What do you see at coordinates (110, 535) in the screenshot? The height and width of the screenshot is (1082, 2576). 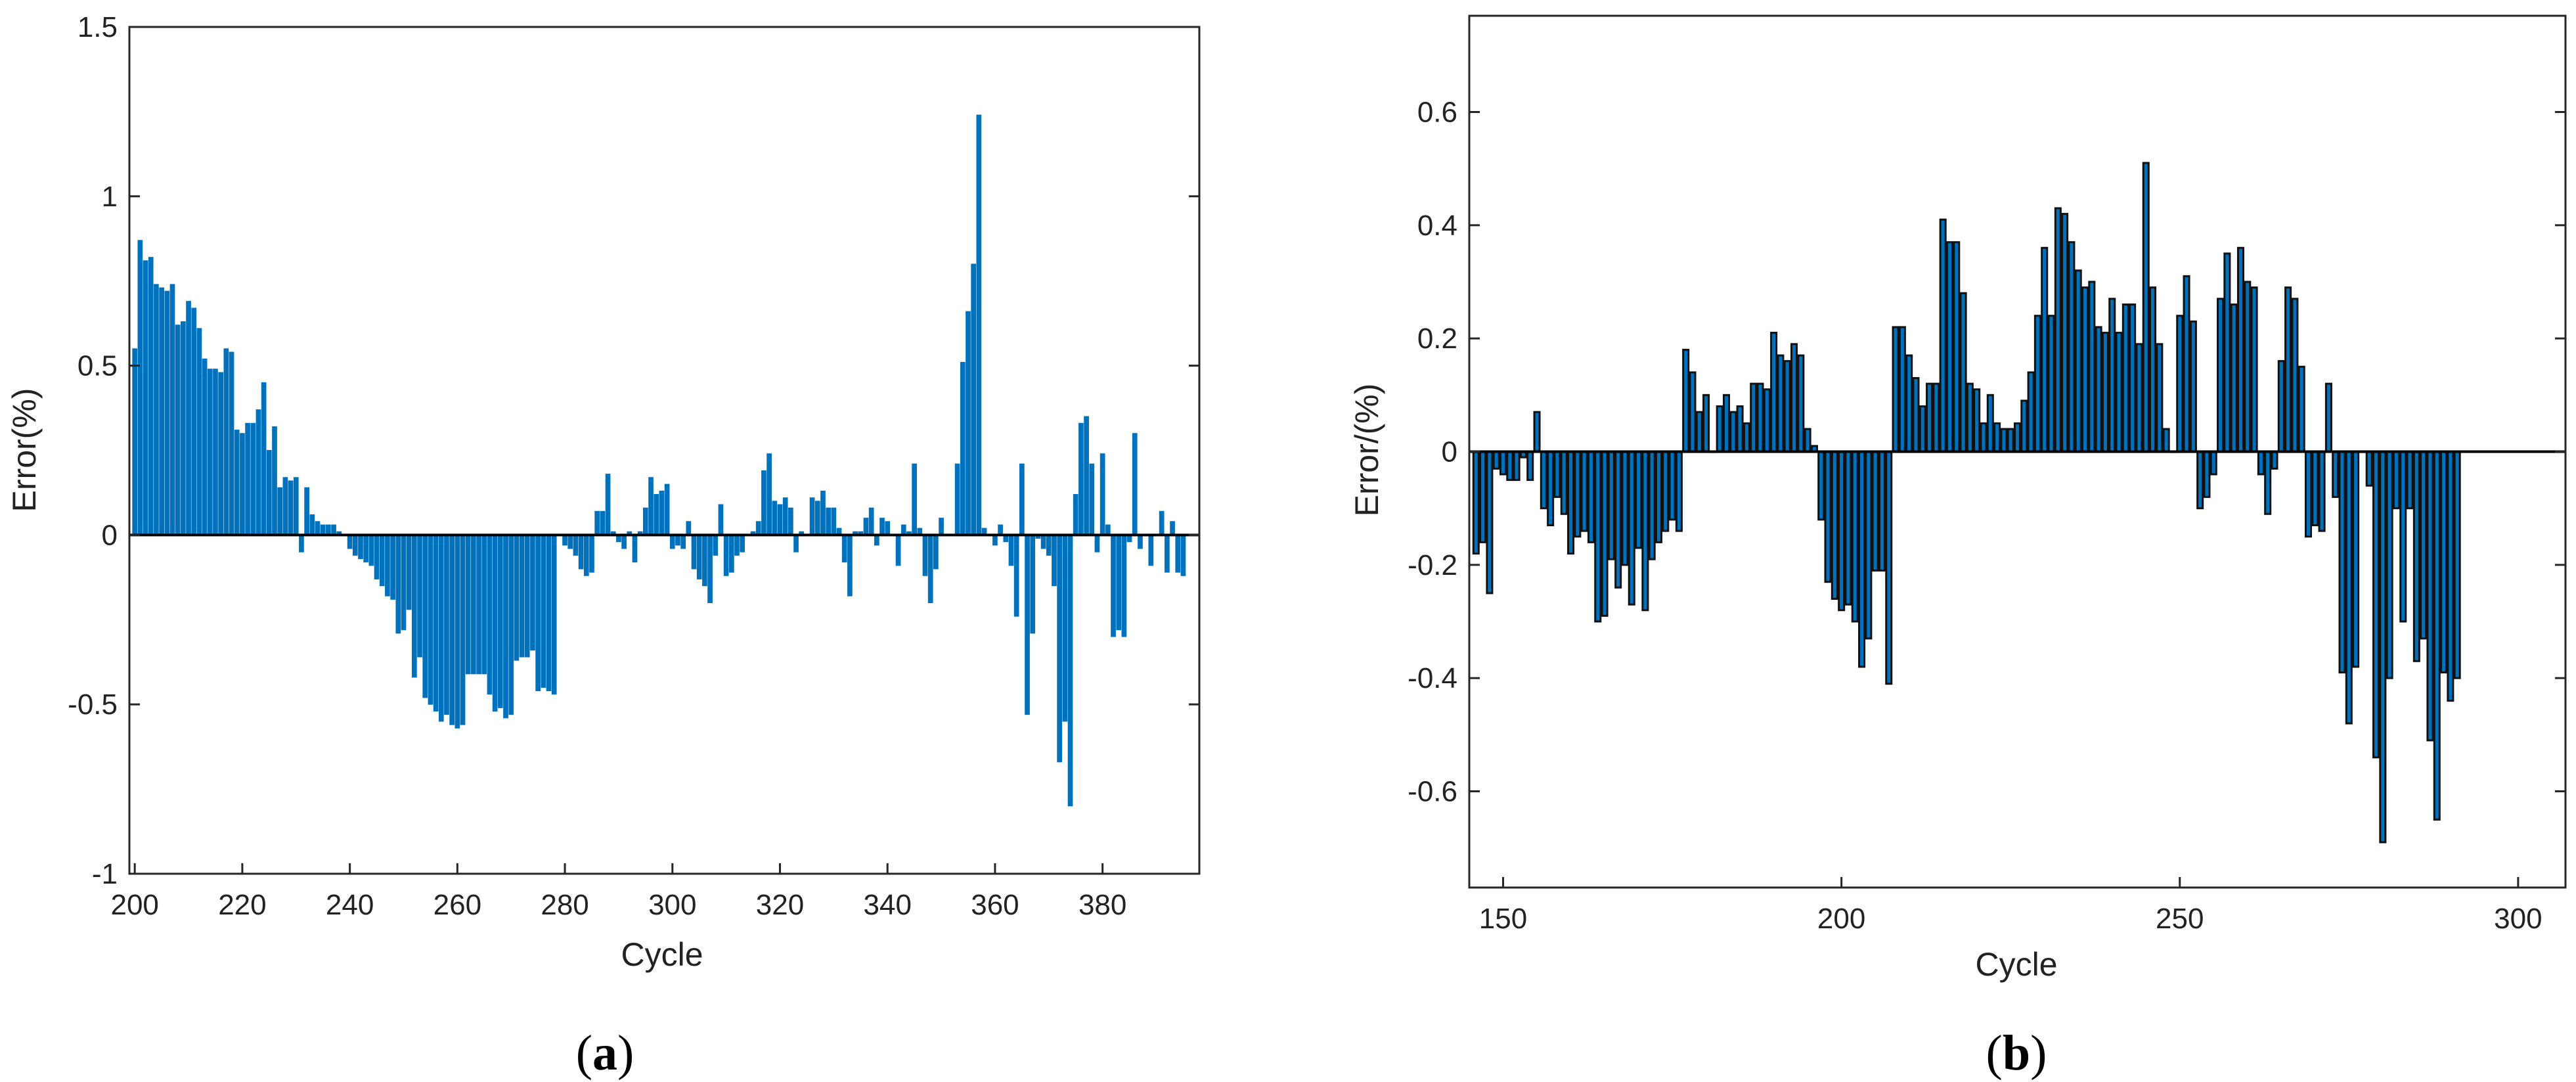 I see `panel-a-y-tick-label: 0` at bounding box center [110, 535].